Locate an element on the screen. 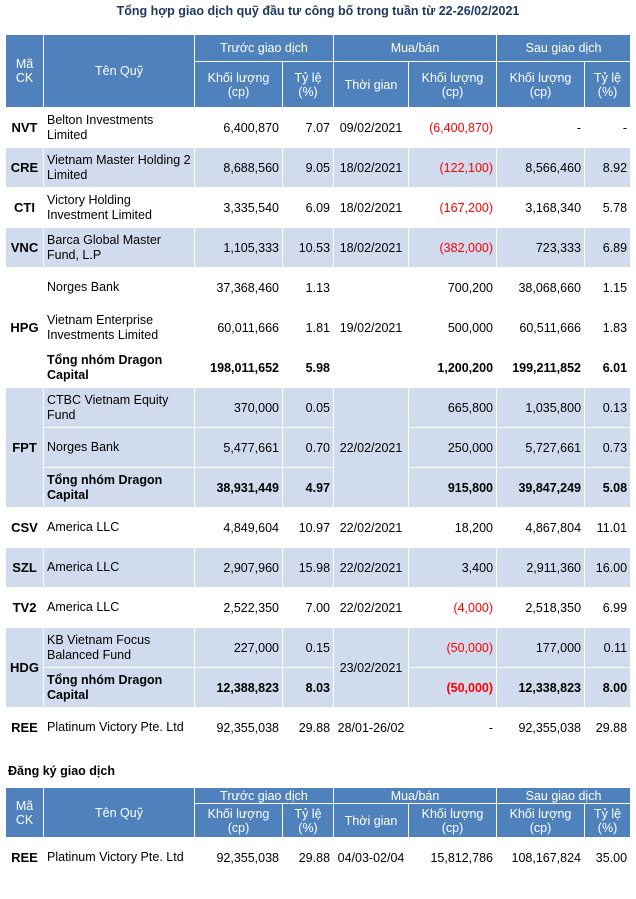 This screenshot has height=899, width=636. ratio-before: 10.53 is located at coordinates (308, 247).